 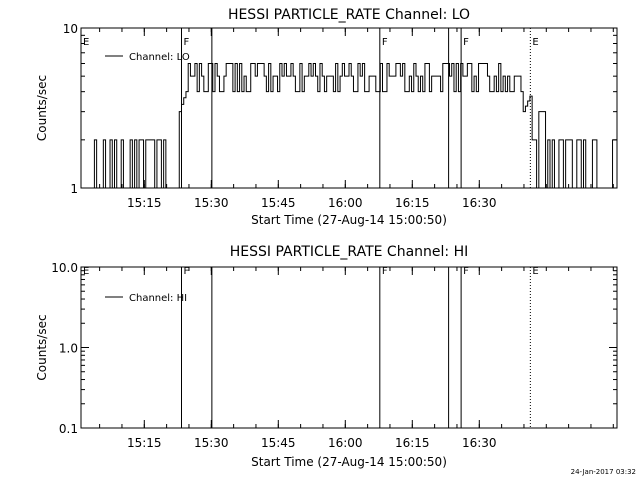 I want to click on legend-label: Channel: LO, so click(x=159, y=57).